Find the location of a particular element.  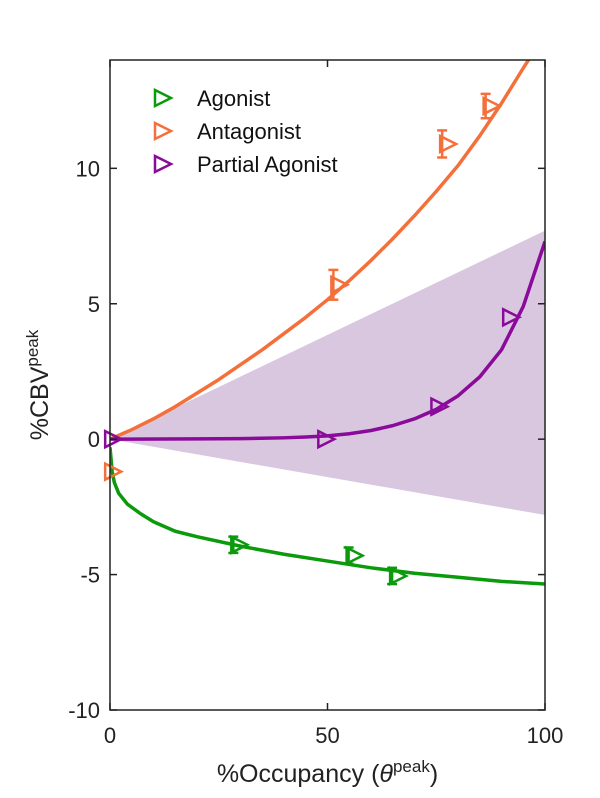

legend-entry-partial-agonist: Partial Agonist is located at coordinates (245, 164).